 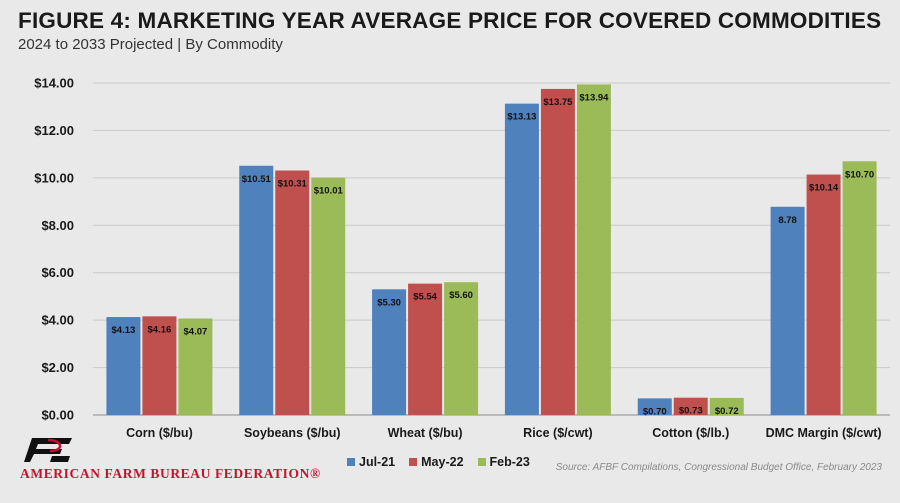 I want to click on afbf-logo-icon, so click(x=48, y=452).